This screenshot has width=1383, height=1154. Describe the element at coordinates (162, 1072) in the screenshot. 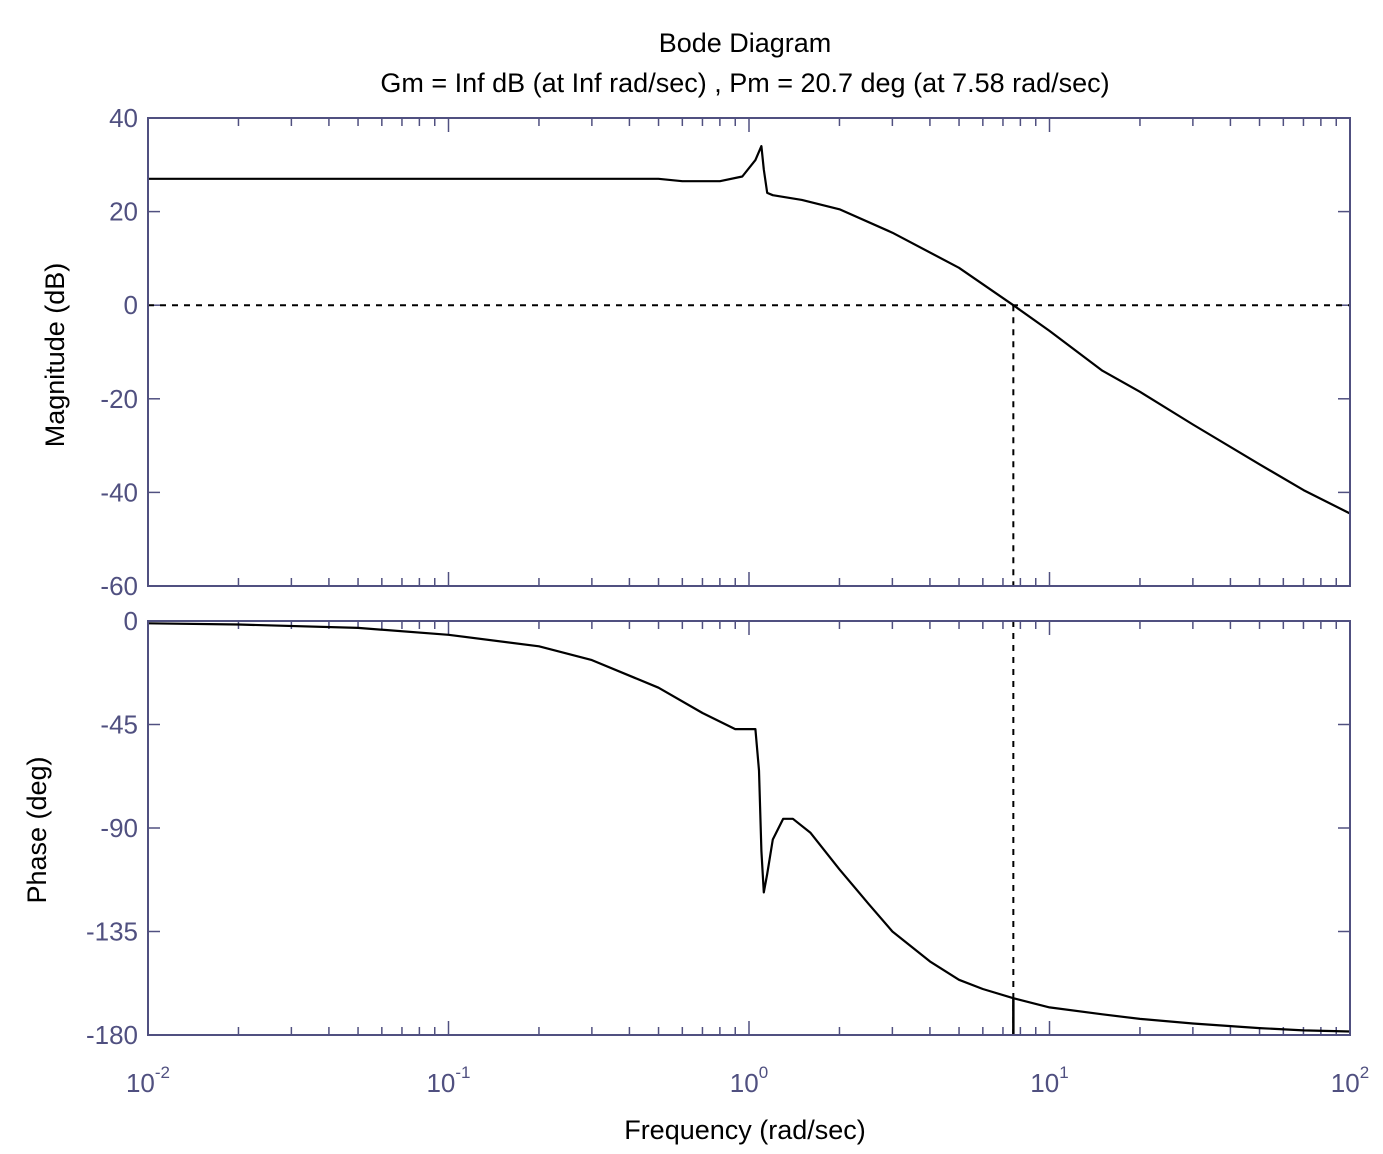

I see `x-tick-label-exponent: -2` at that location.